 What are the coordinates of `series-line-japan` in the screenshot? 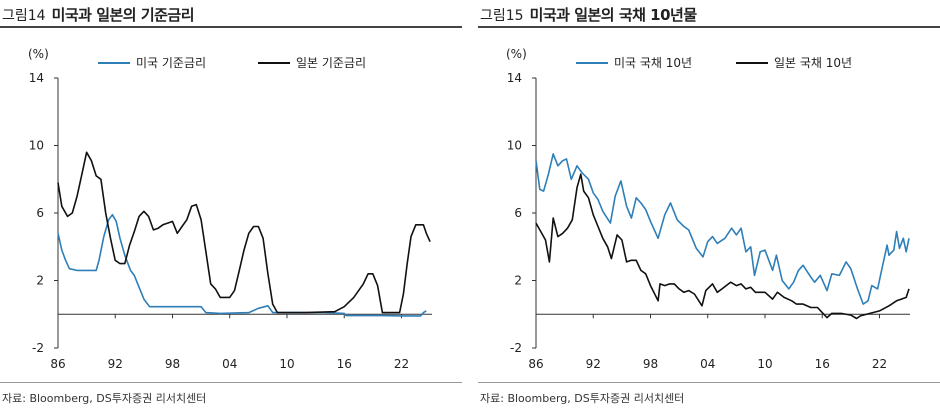 It's located at (722, 246).